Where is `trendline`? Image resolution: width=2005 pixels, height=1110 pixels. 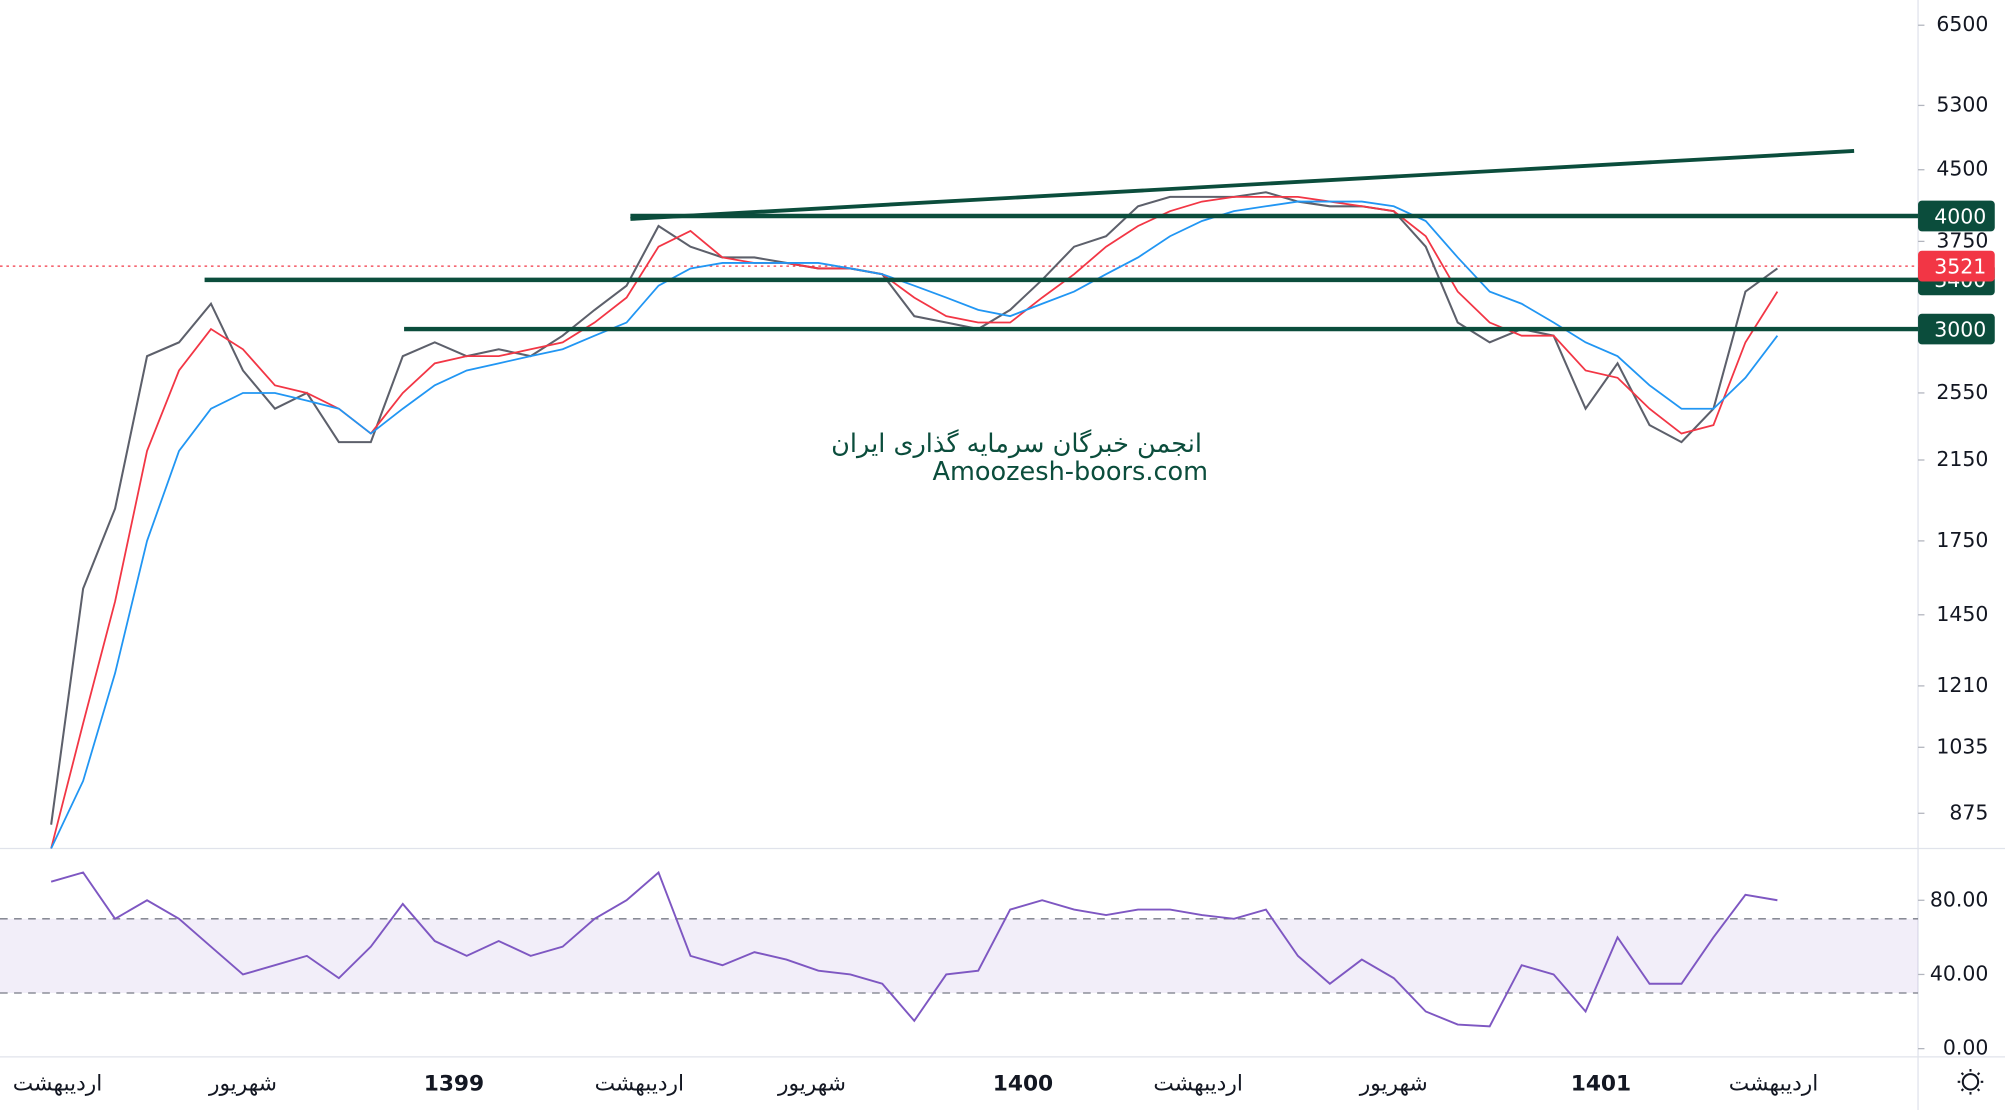
trendline is located at coordinates (1242, 185).